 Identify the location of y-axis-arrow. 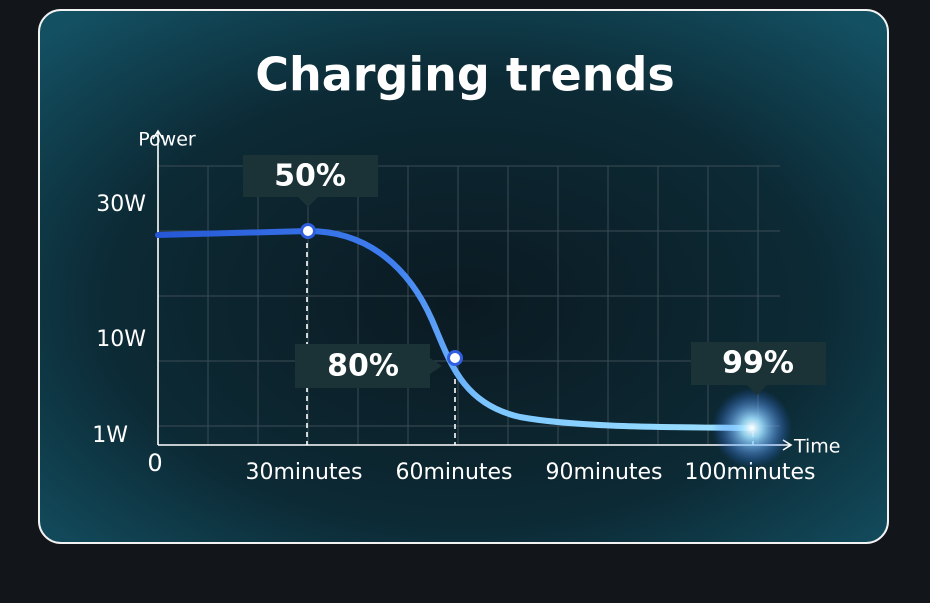
(158, 134).